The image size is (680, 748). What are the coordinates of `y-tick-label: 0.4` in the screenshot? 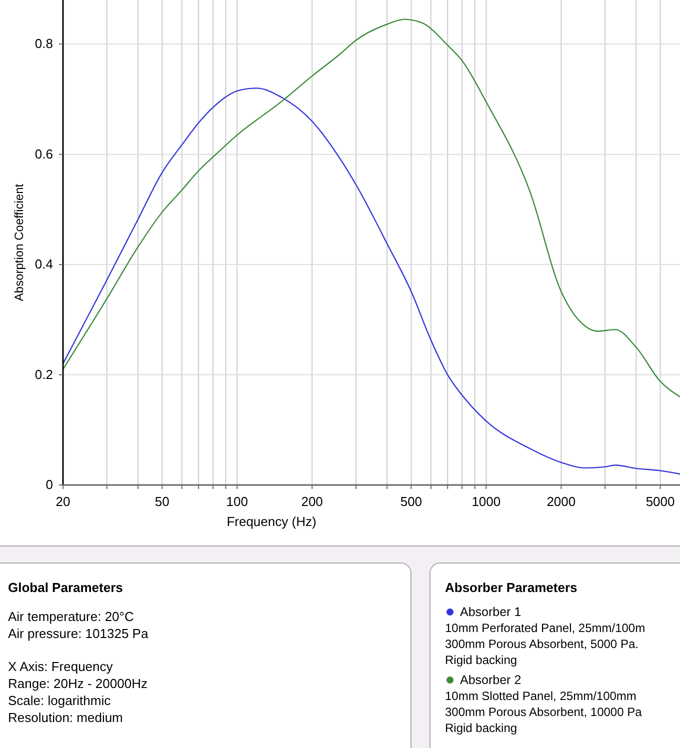 It's located at (43, 264).